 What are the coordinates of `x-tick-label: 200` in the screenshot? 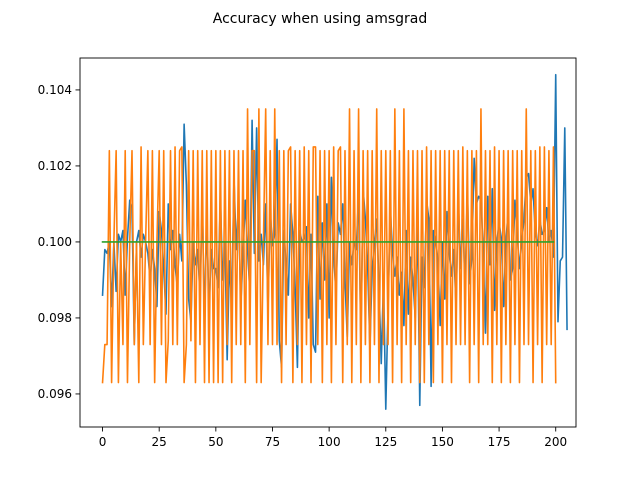 It's located at (555, 442).